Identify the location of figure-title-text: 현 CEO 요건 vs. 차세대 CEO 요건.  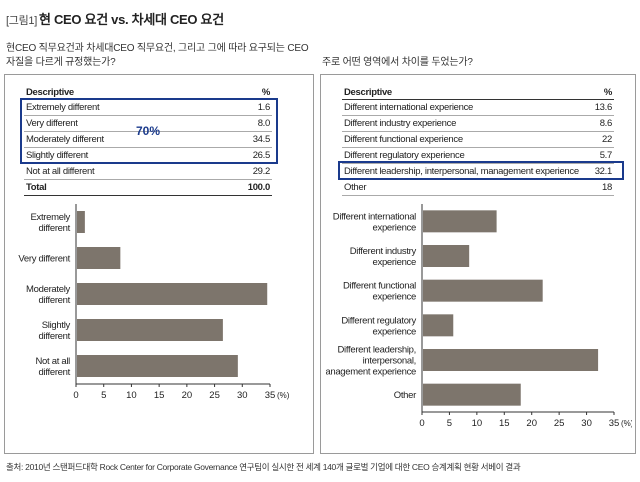
(131, 19).